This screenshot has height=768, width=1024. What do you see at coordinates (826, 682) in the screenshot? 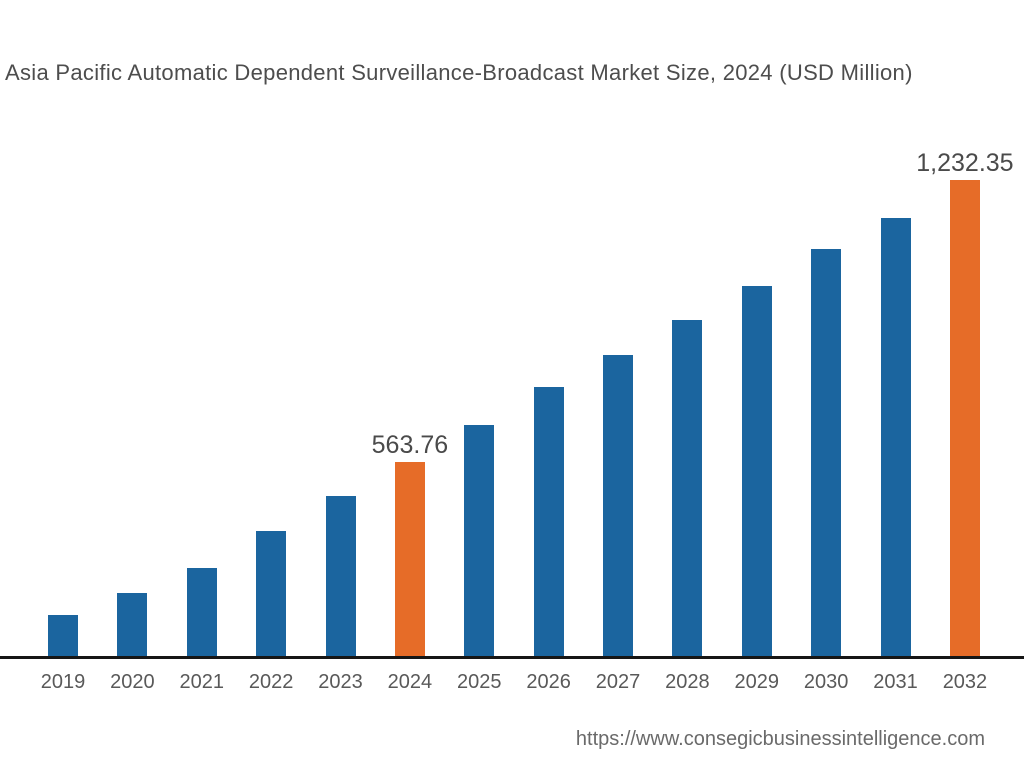
I see `x-tick-2030: 2030` at bounding box center [826, 682].